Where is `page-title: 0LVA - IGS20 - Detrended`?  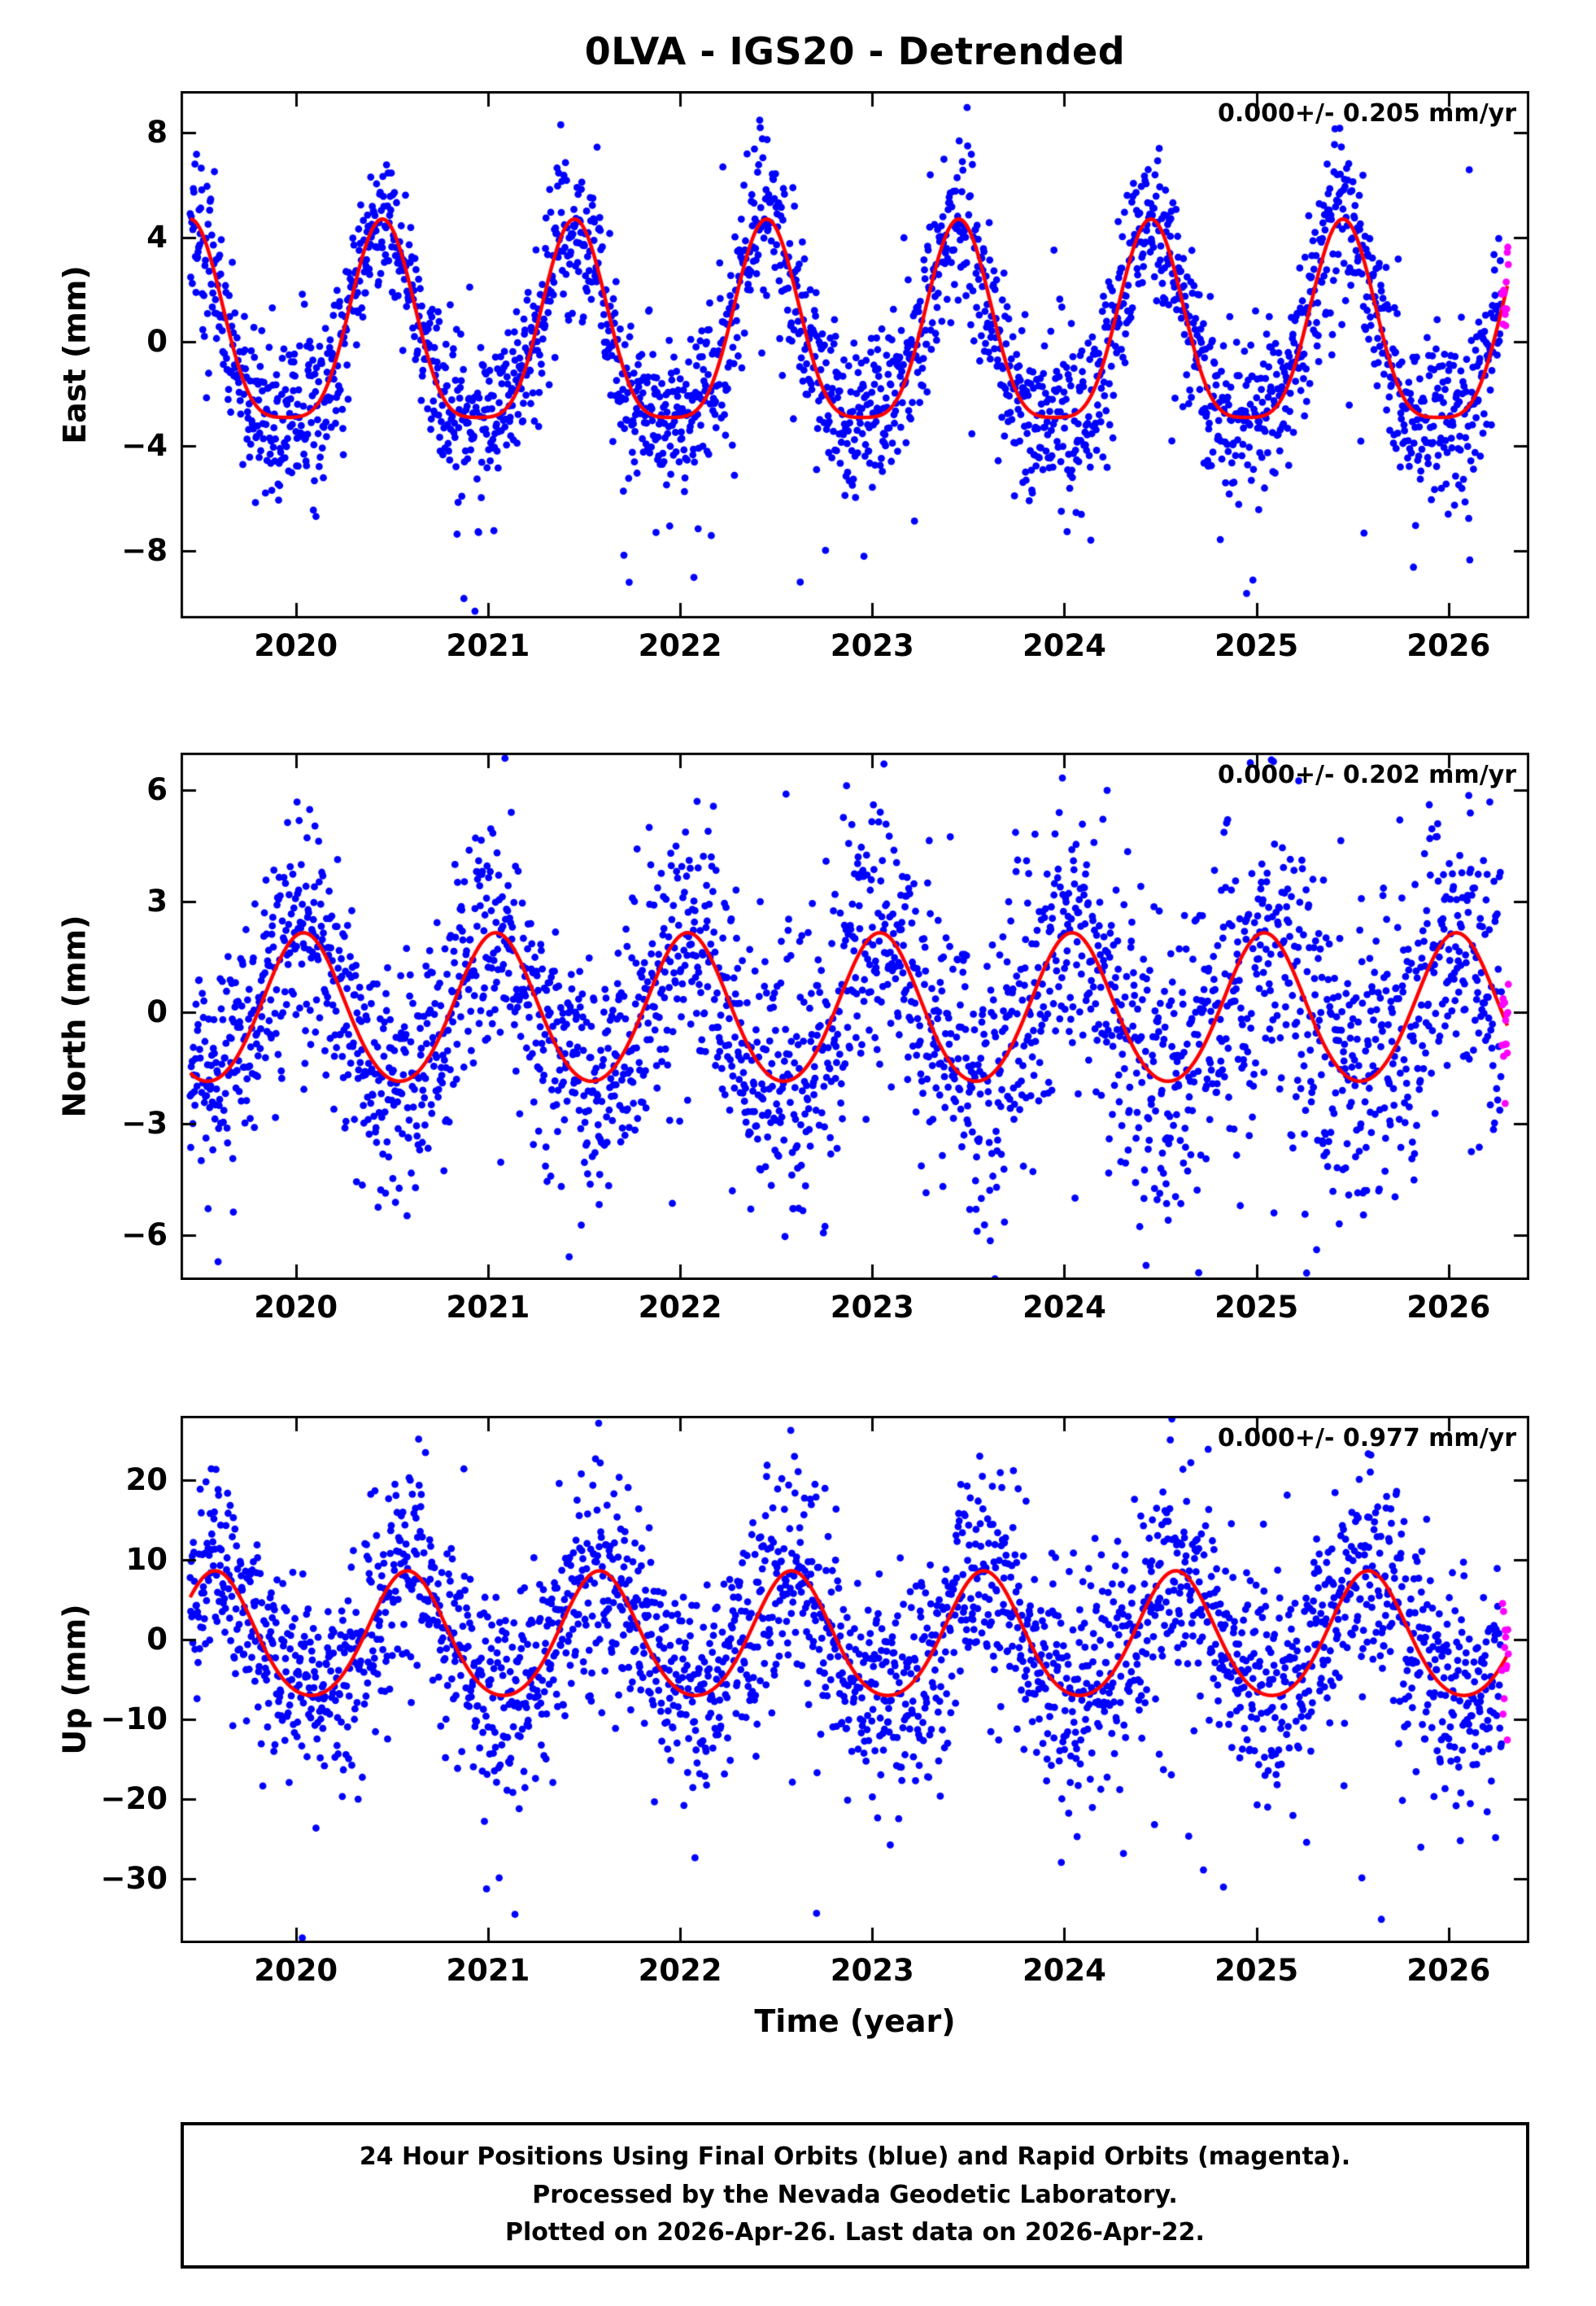 page-title: 0LVA - IGS20 - Detrended is located at coordinates (855, 51).